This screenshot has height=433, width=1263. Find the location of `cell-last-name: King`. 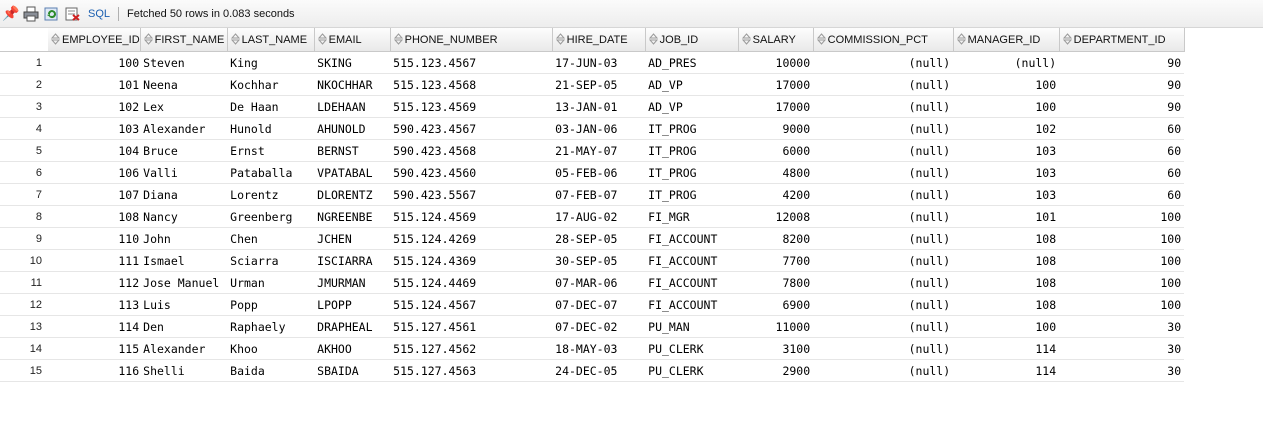

cell-last-name: King is located at coordinates (271, 62).